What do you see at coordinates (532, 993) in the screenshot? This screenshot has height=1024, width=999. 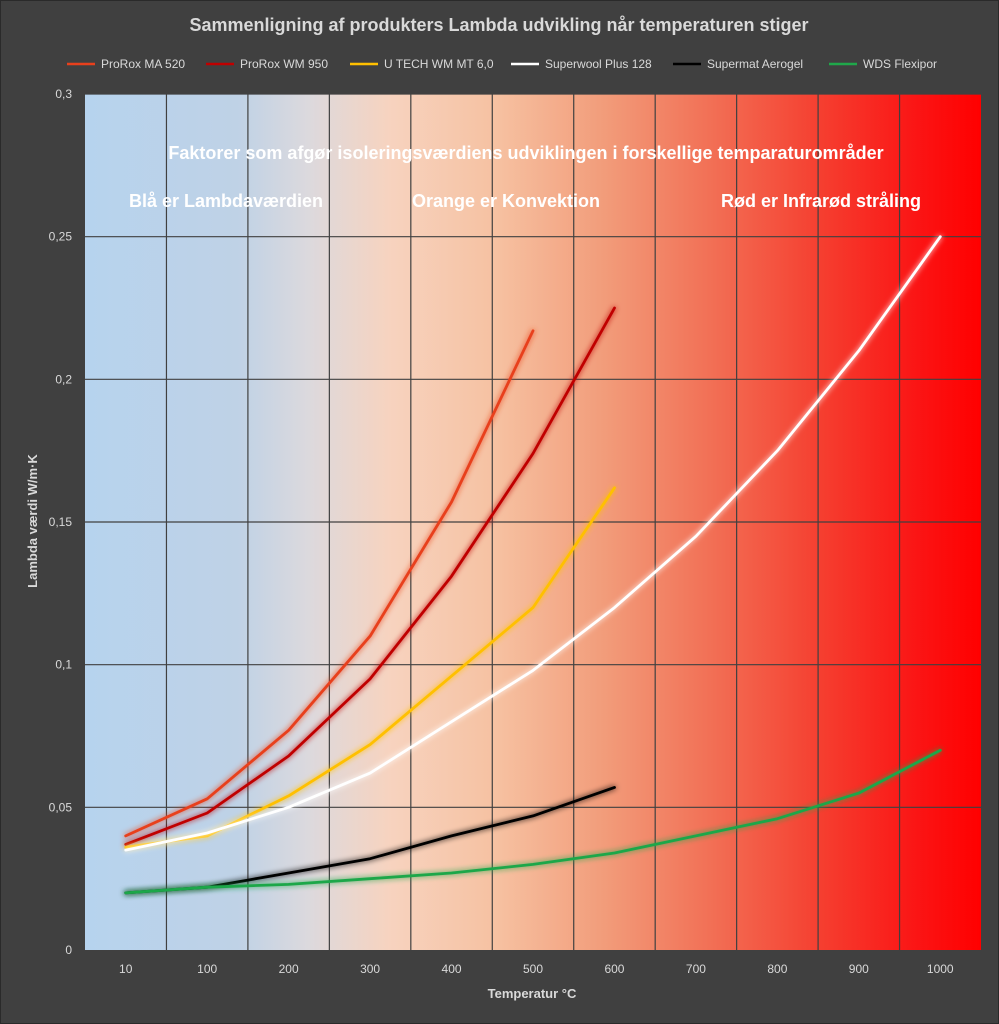 I see `x-axis-label: Temperatur °C` at bounding box center [532, 993].